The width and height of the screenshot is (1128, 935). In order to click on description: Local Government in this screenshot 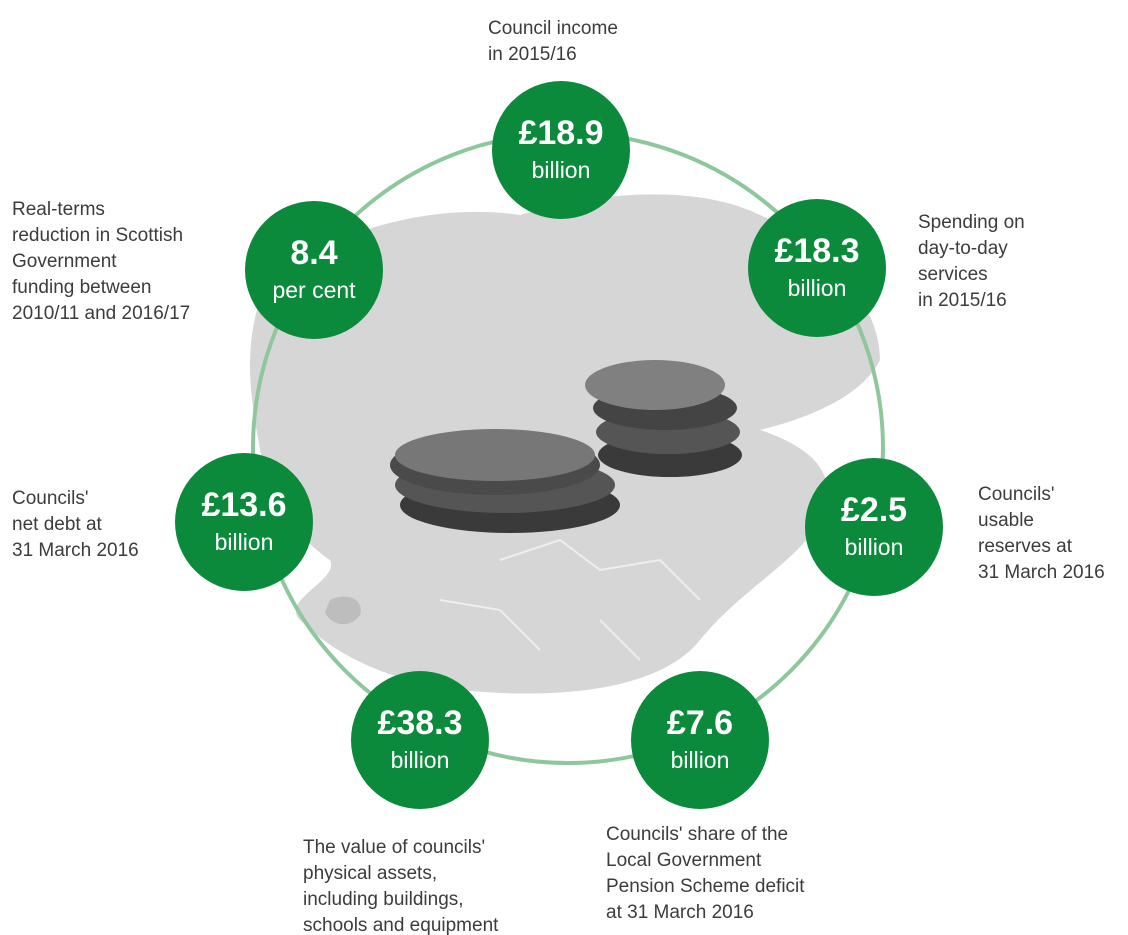, I will do `click(684, 860)`.